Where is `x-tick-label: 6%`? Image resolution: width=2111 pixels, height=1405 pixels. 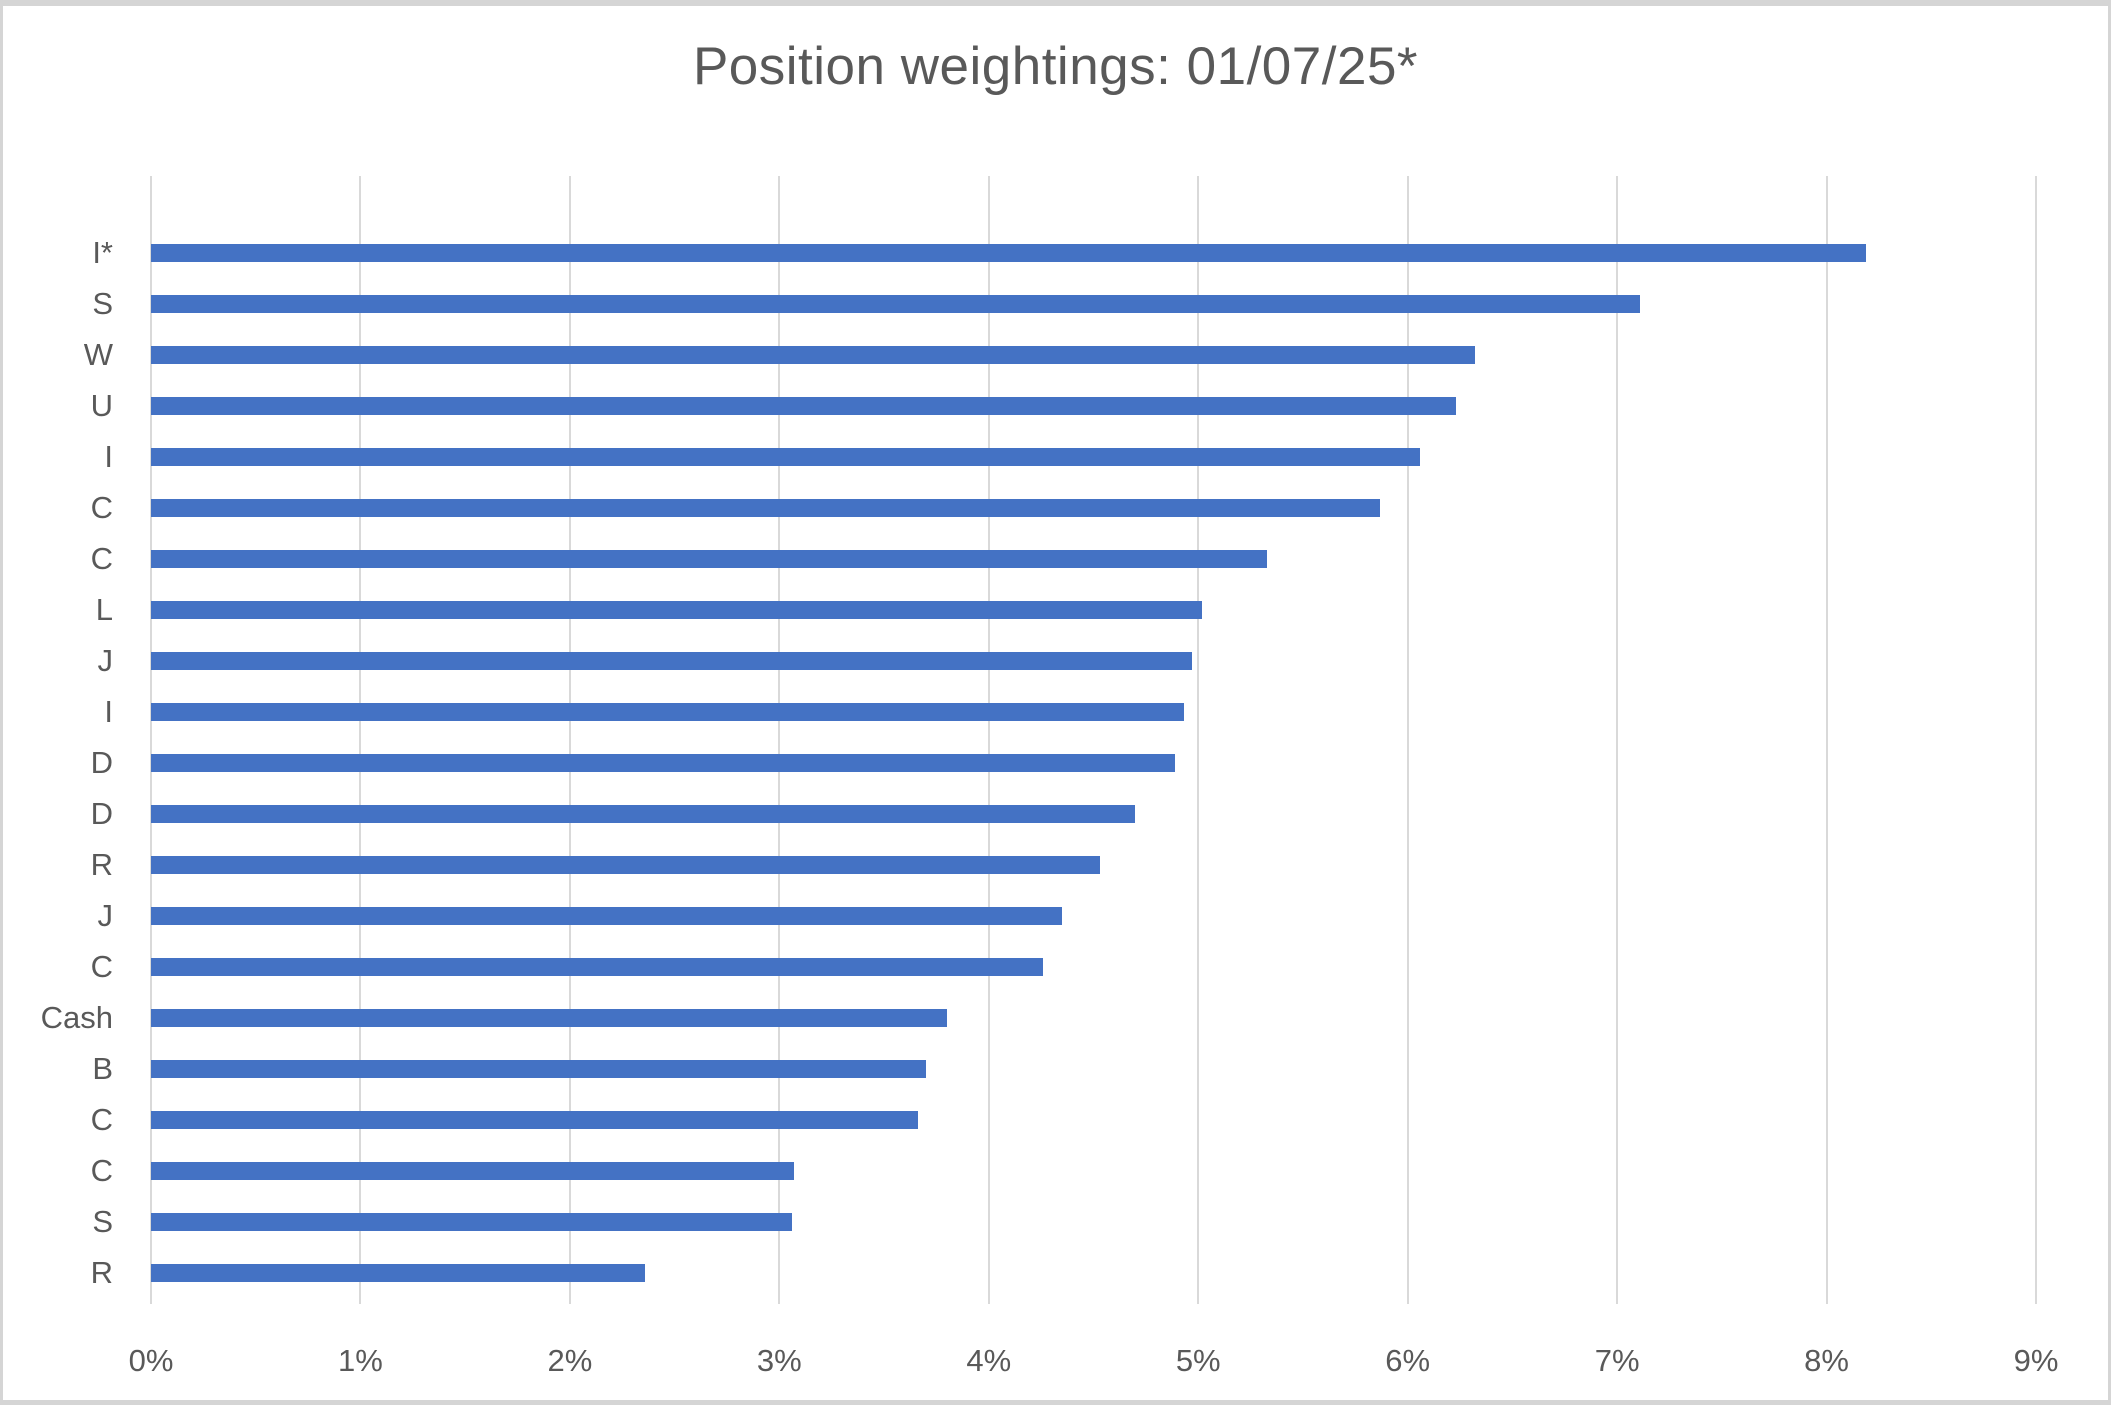 x-tick-label: 6% is located at coordinates (1408, 1360).